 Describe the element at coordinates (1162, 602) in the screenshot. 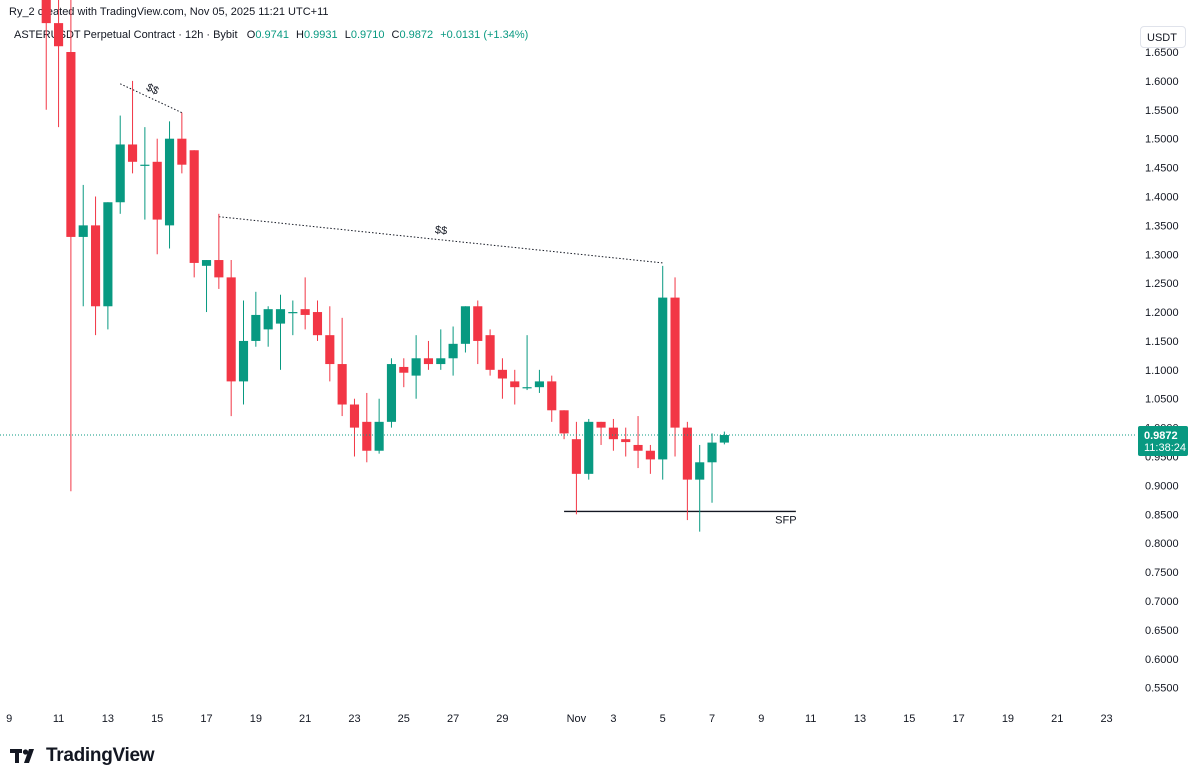

I see `y-tick-label: 0.7000` at that location.